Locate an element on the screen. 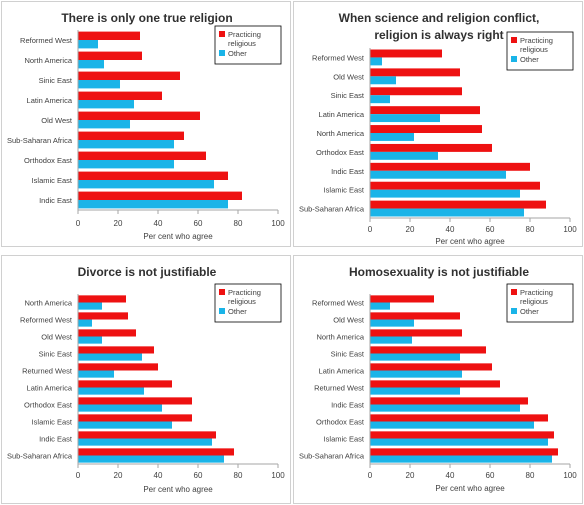  category-label: Orthodox East is located at coordinates (340, 152).